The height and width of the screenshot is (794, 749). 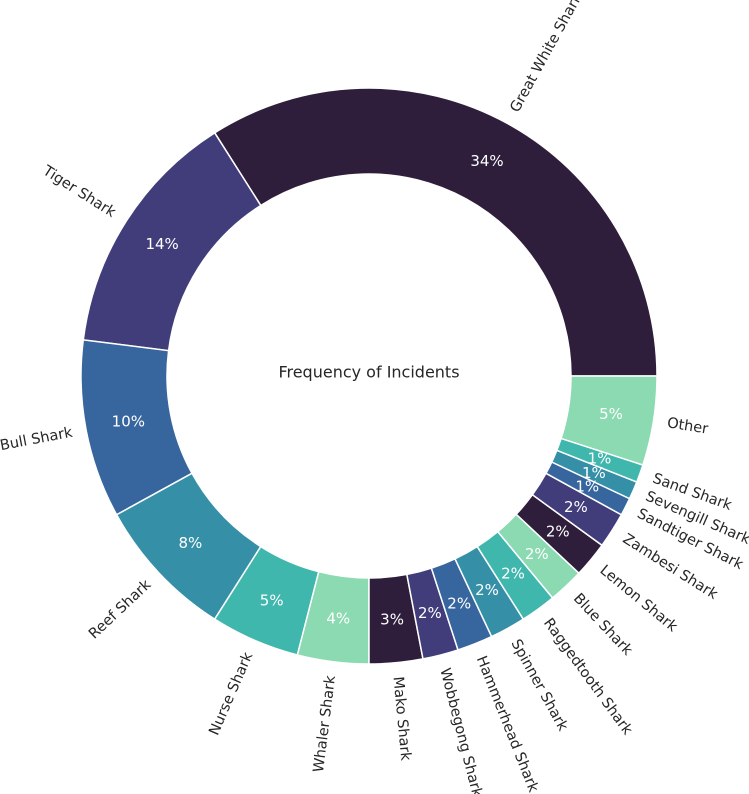 What do you see at coordinates (600, 458) in the screenshot?
I see `percent-label-sand-shark: 1%` at bounding box center [600, 458].